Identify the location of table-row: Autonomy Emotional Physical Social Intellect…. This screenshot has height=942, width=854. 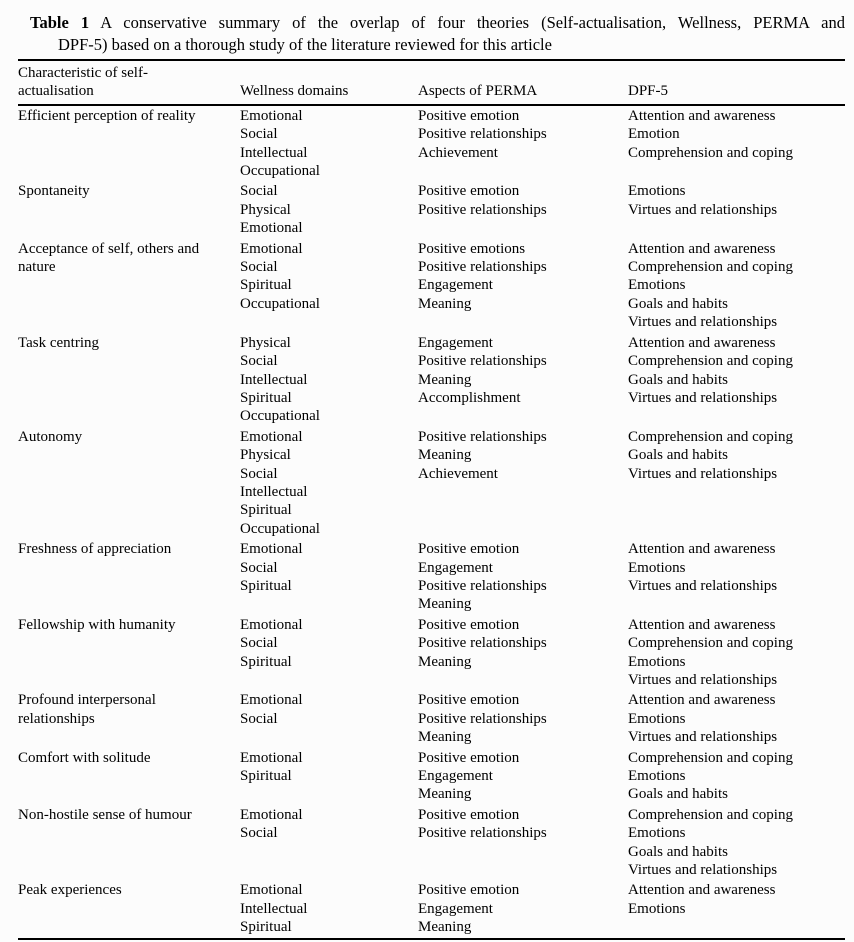
(431, 483).